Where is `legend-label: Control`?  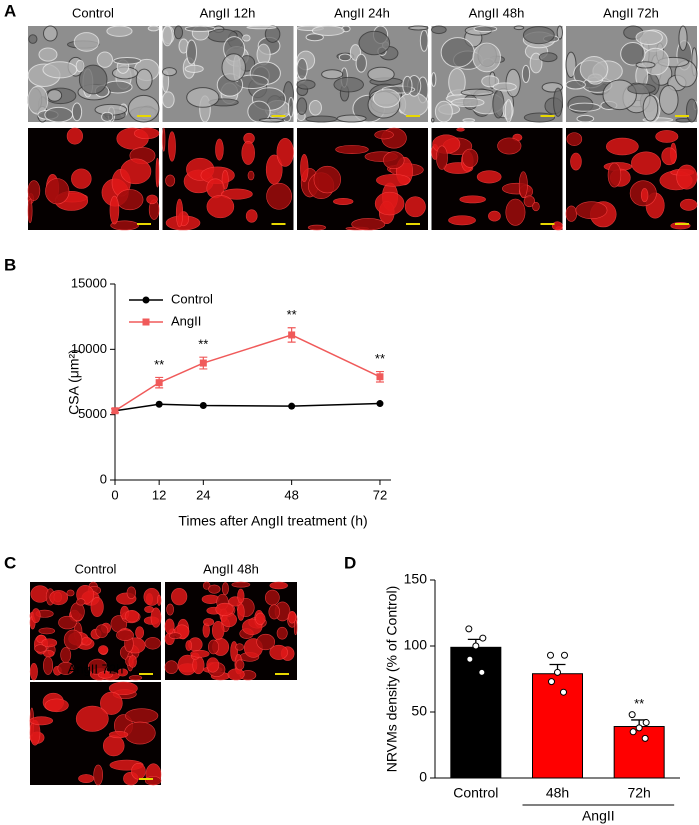
legend-label: Control is located at coordinates (192, 298).